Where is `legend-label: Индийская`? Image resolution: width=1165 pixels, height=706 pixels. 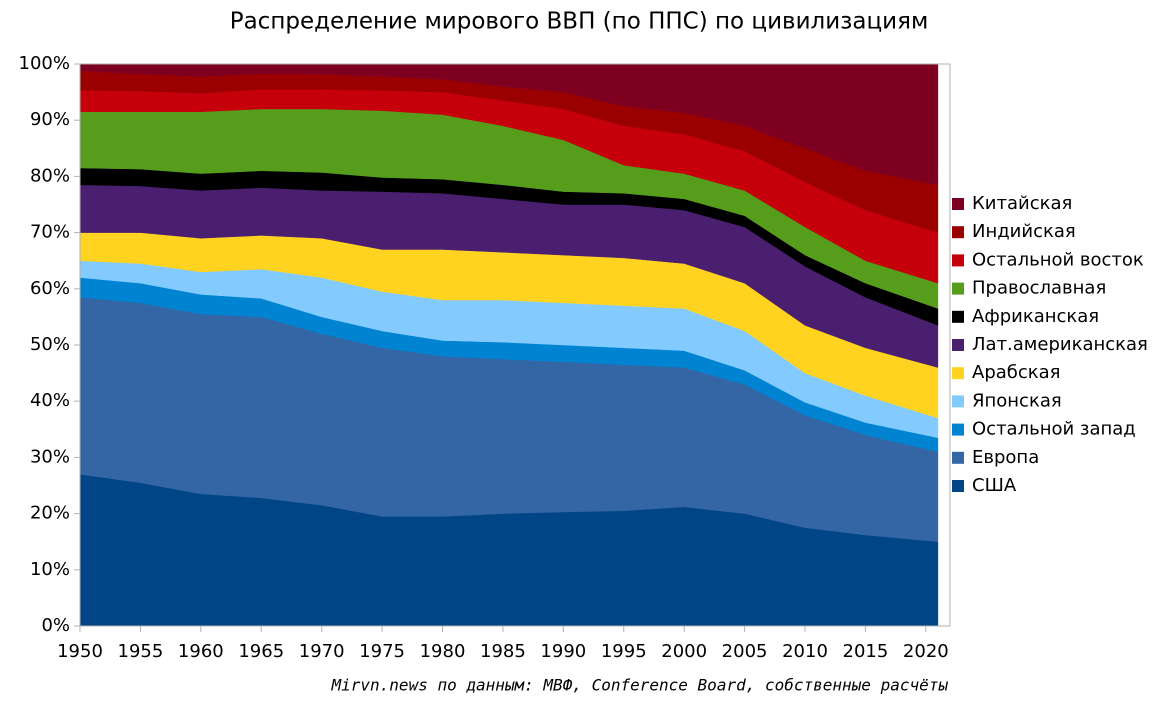
legend-label: Индийская is located at coordinates (1024, 231).